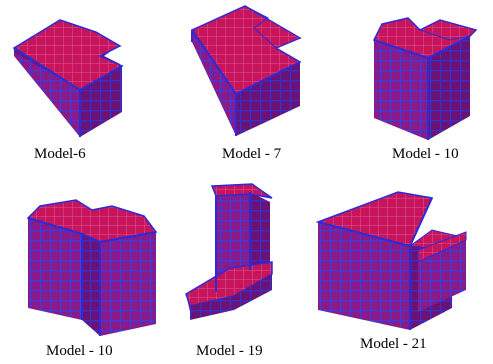 This screenshot has width=493, height=364. I want to click on caption-model-4: Model - 10, so click(79, 351).